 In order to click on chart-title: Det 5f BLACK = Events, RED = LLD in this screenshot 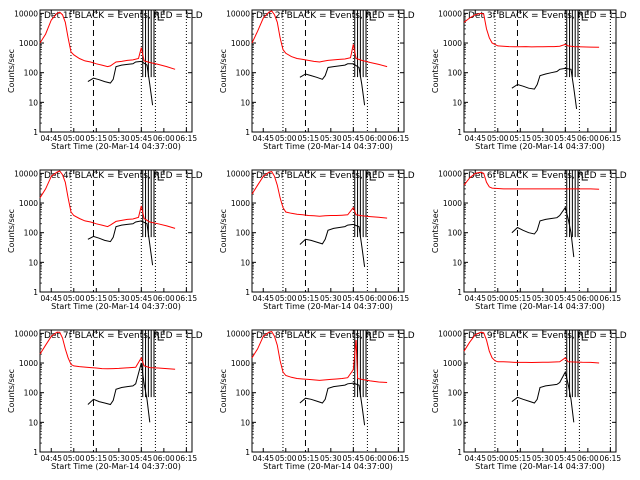, I will do `click(335, 176)`.